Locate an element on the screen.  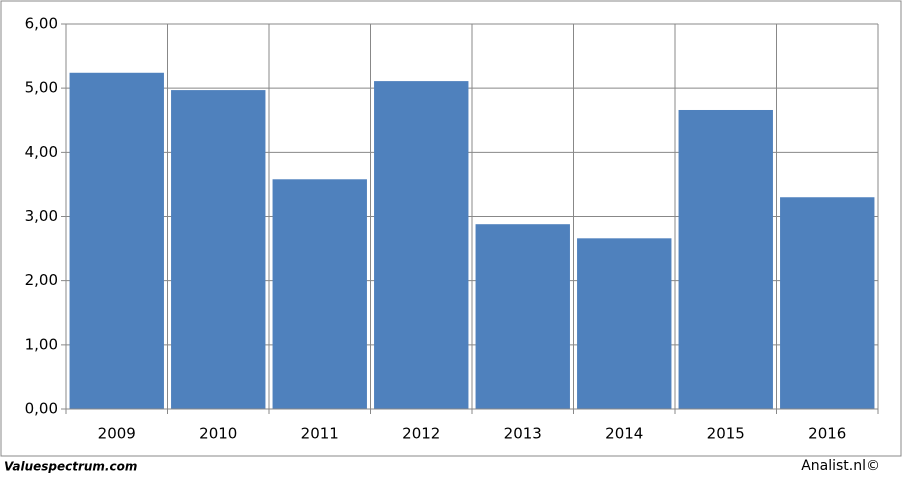
x-tick-label: 2012 is located at coordinates (421, 434).